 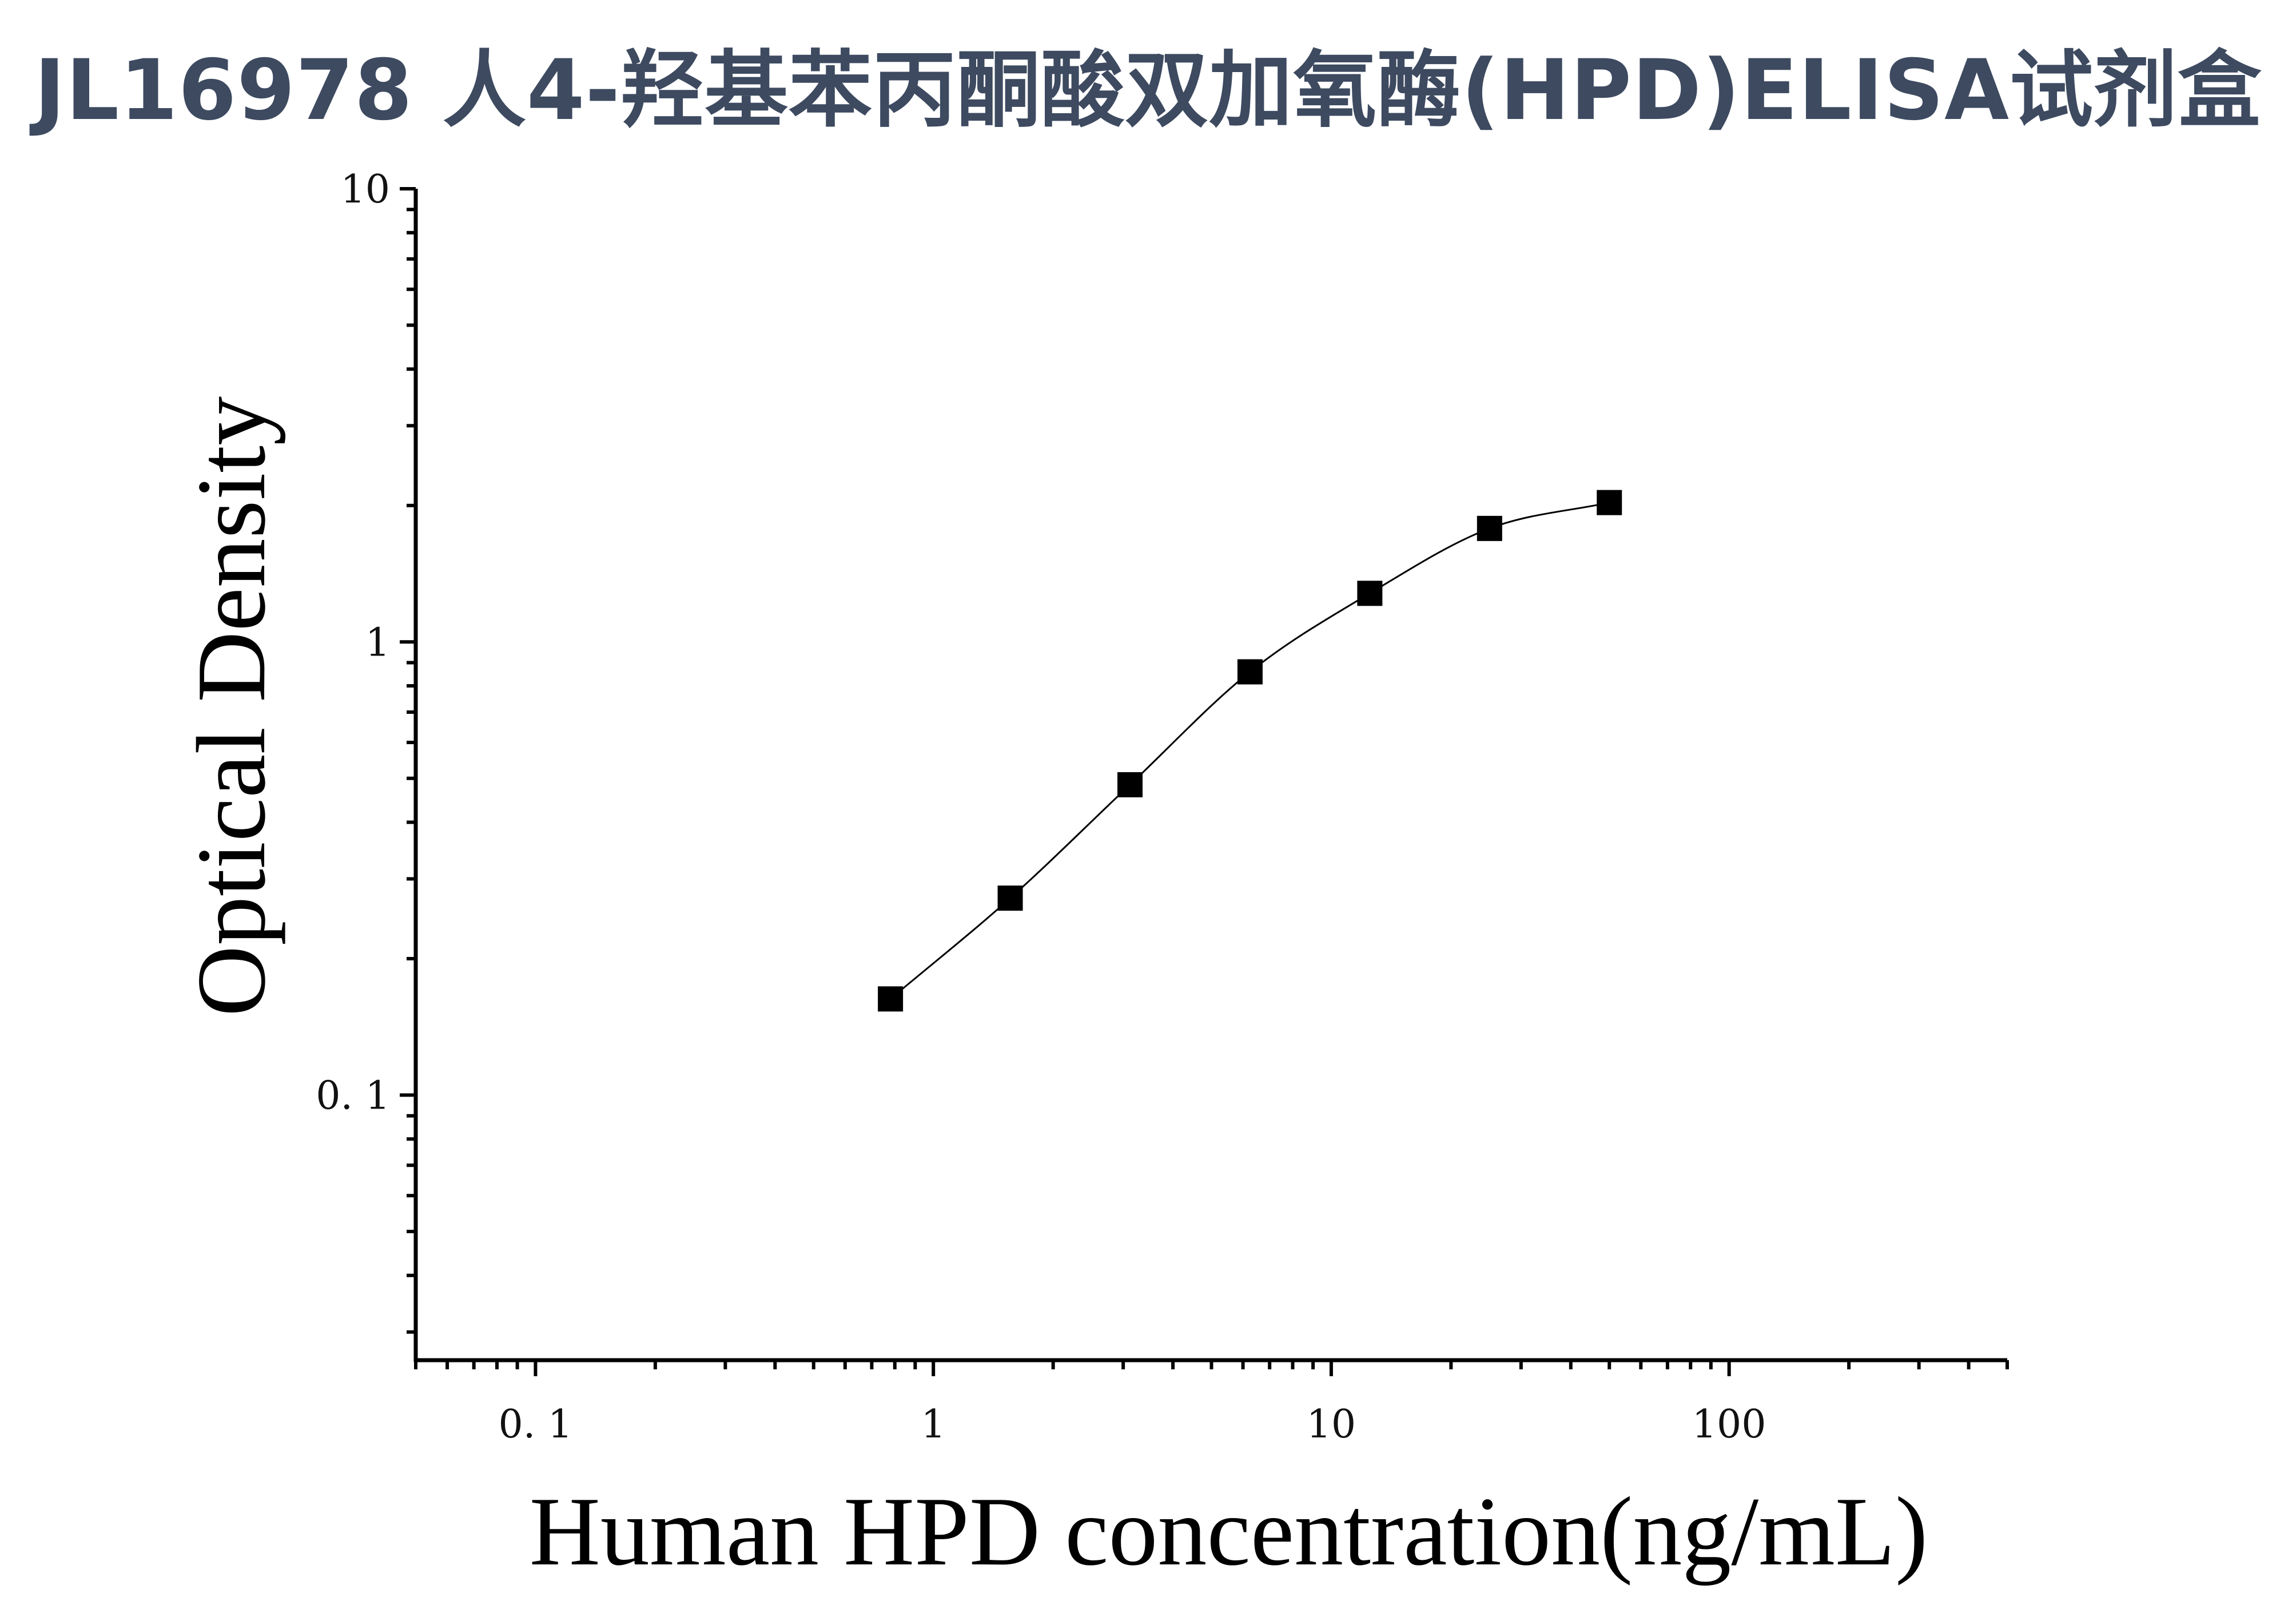 I want to click on fit-curve-layer, so click(x=1250, y=751).